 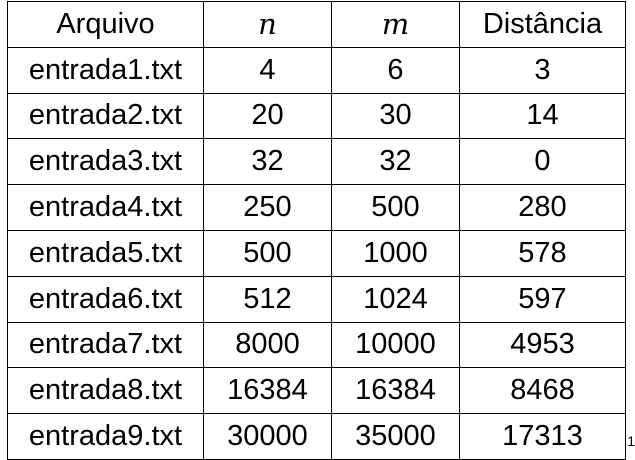 I want to click on table-row: entrada4.txt 250 500 280, so click(x=316, y=207).